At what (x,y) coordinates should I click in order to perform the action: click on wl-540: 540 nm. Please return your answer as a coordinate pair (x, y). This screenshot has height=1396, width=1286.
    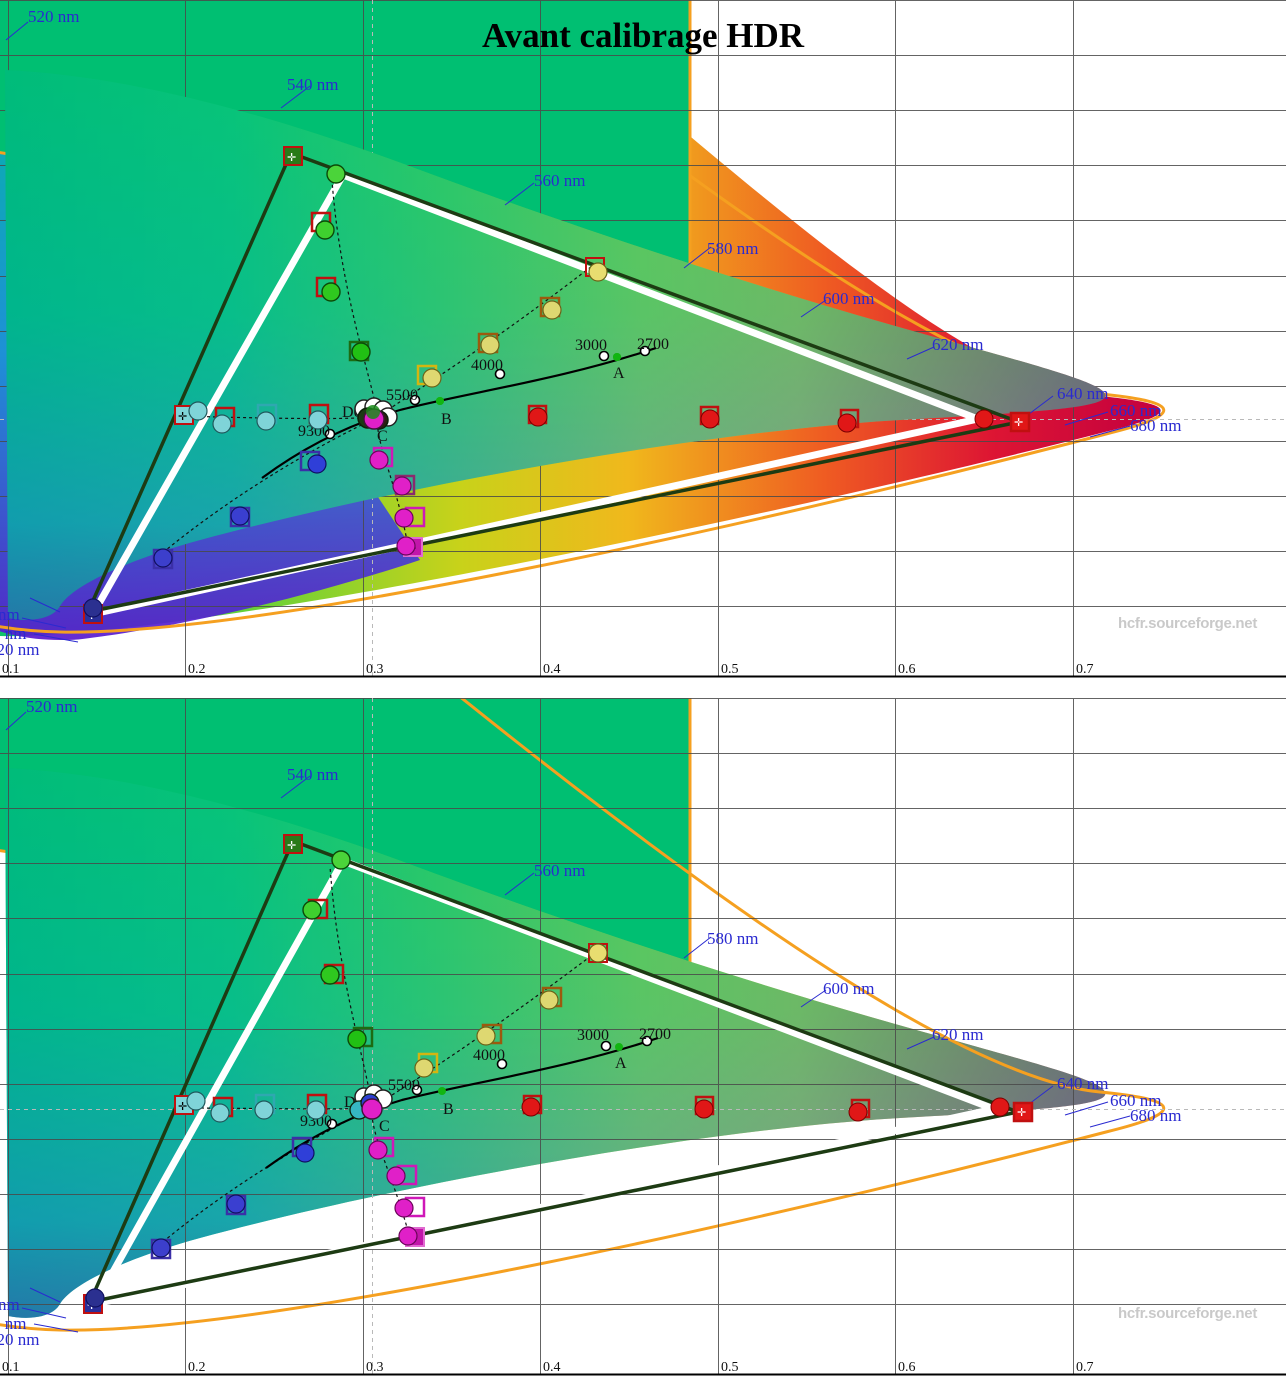
    Looking at the image, I should click on (312, 84).